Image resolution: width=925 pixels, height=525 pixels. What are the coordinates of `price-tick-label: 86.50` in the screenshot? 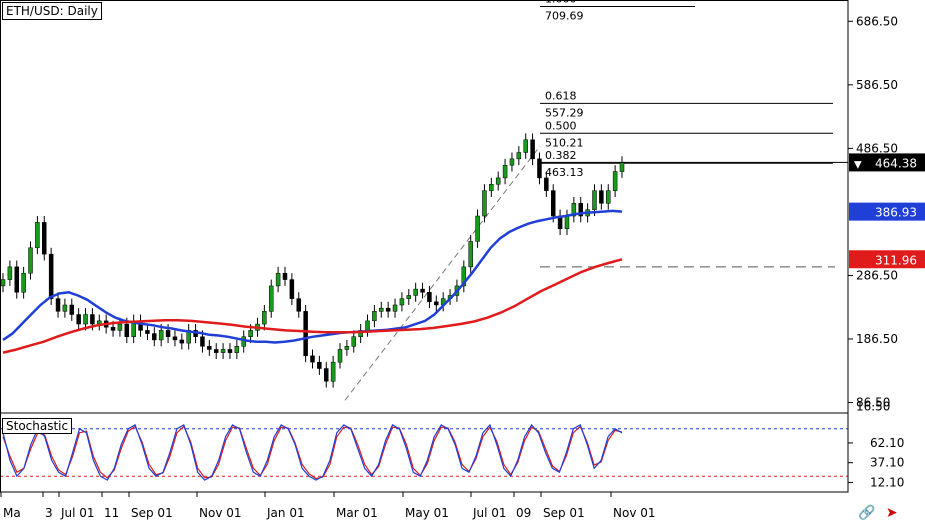 It's located at (873, 403).